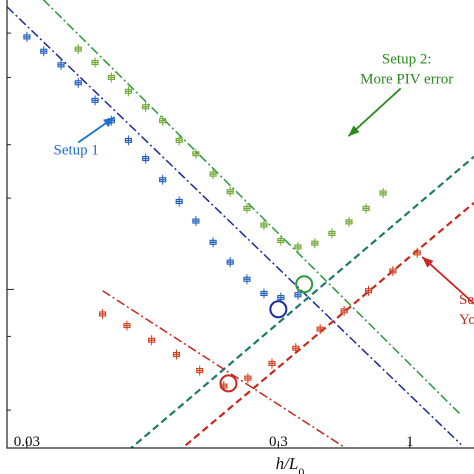  I want to click on setup2-label-line-1: Setup 2:, so click(407, 59).